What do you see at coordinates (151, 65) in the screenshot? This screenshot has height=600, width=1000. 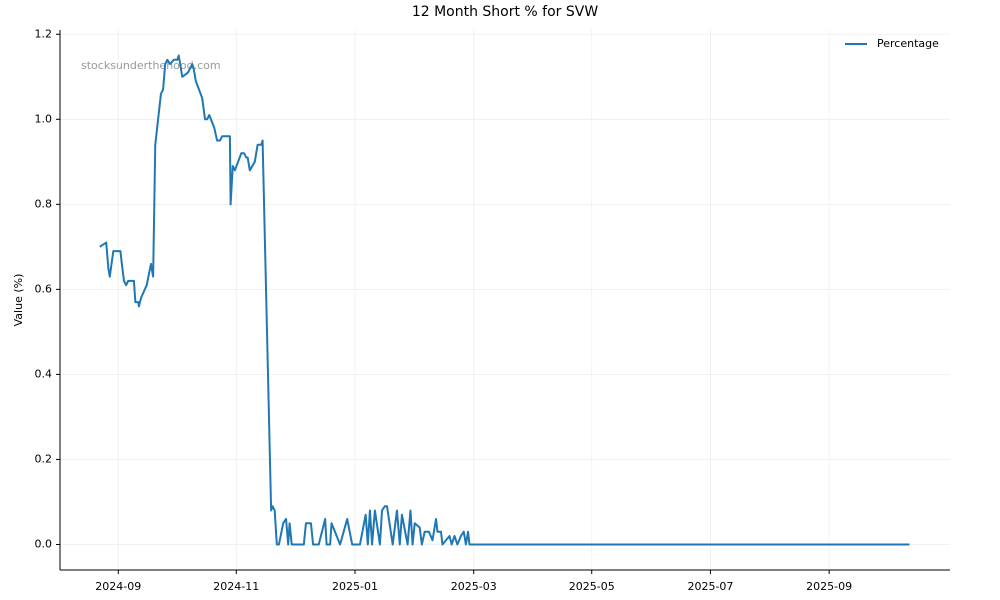 I see `watermark: stocksunderthehood.com` at bounding box center [151, 65].